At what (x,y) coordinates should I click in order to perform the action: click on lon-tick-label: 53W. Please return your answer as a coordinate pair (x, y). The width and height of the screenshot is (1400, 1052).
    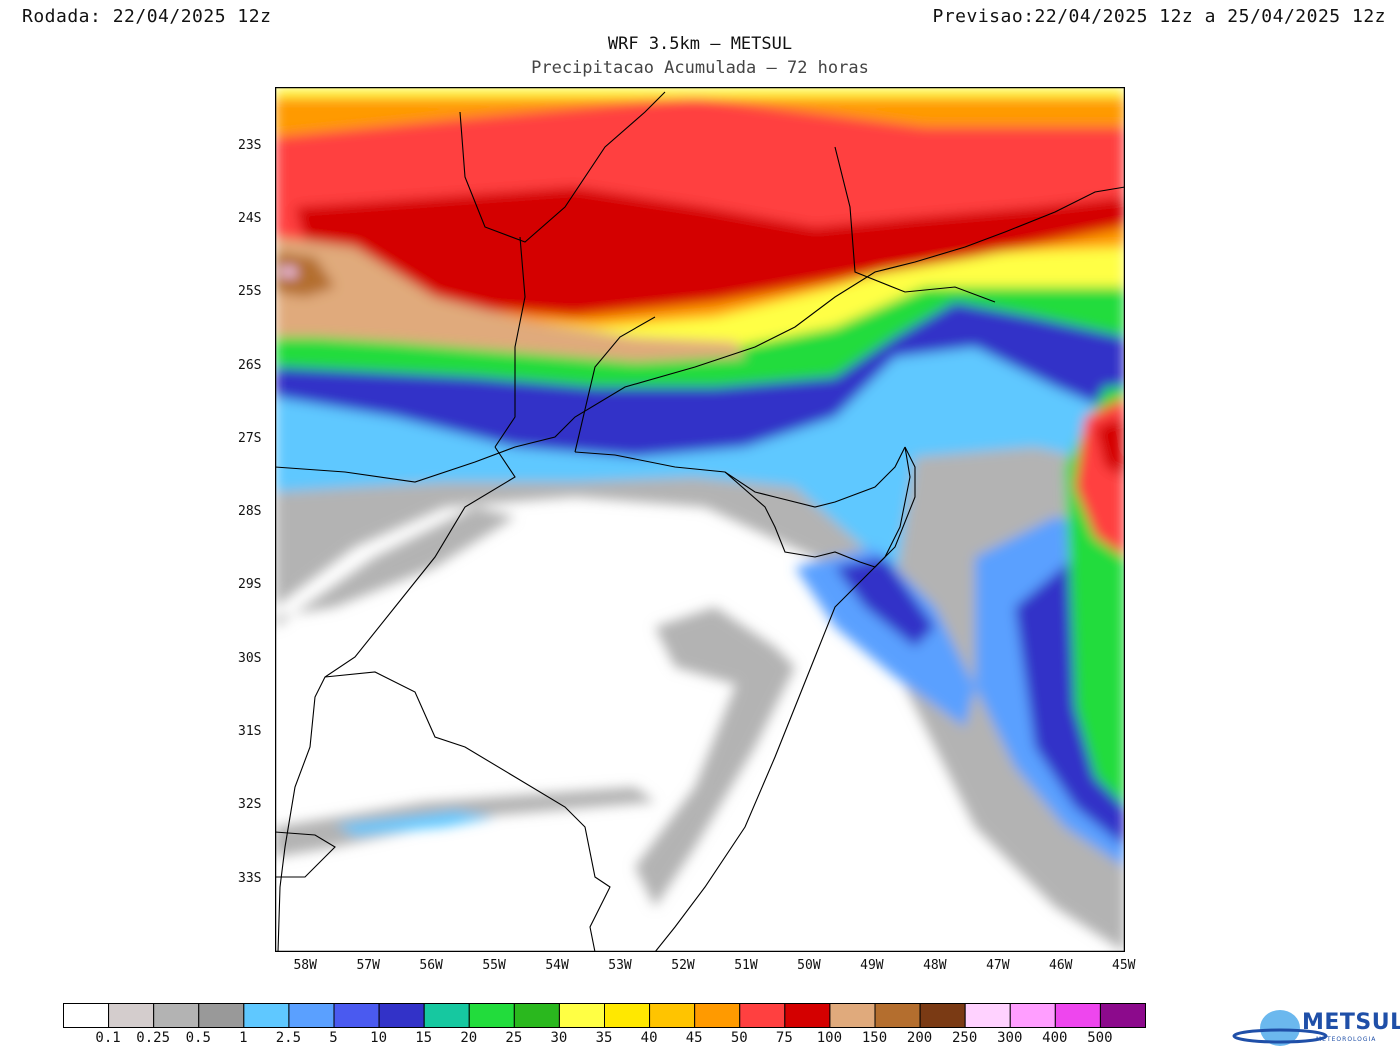
    Looking at the image, I should click on (620, 965).